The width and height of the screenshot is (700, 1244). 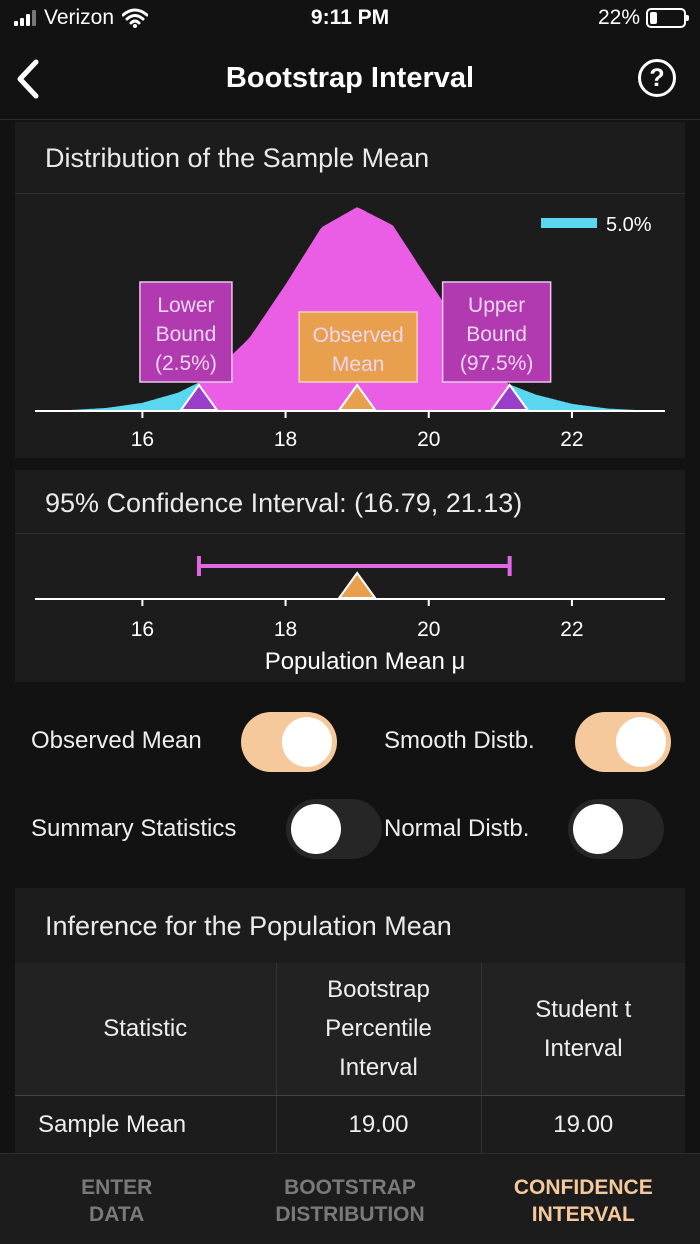 I want to click on signal-icon, so click(x=26, y=18).